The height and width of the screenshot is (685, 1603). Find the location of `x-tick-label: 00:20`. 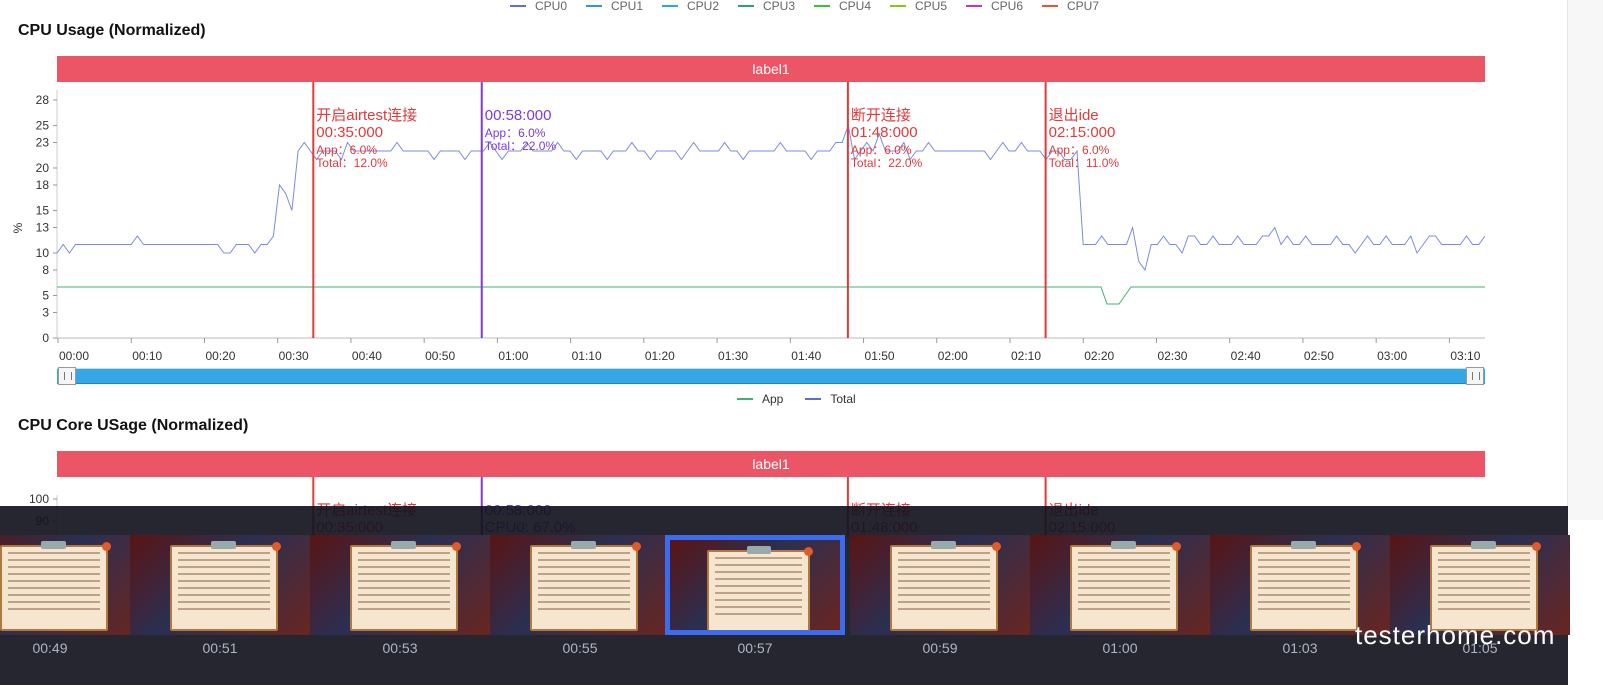

x-tick-label: 00:20 is located at coordinates (220, 356).